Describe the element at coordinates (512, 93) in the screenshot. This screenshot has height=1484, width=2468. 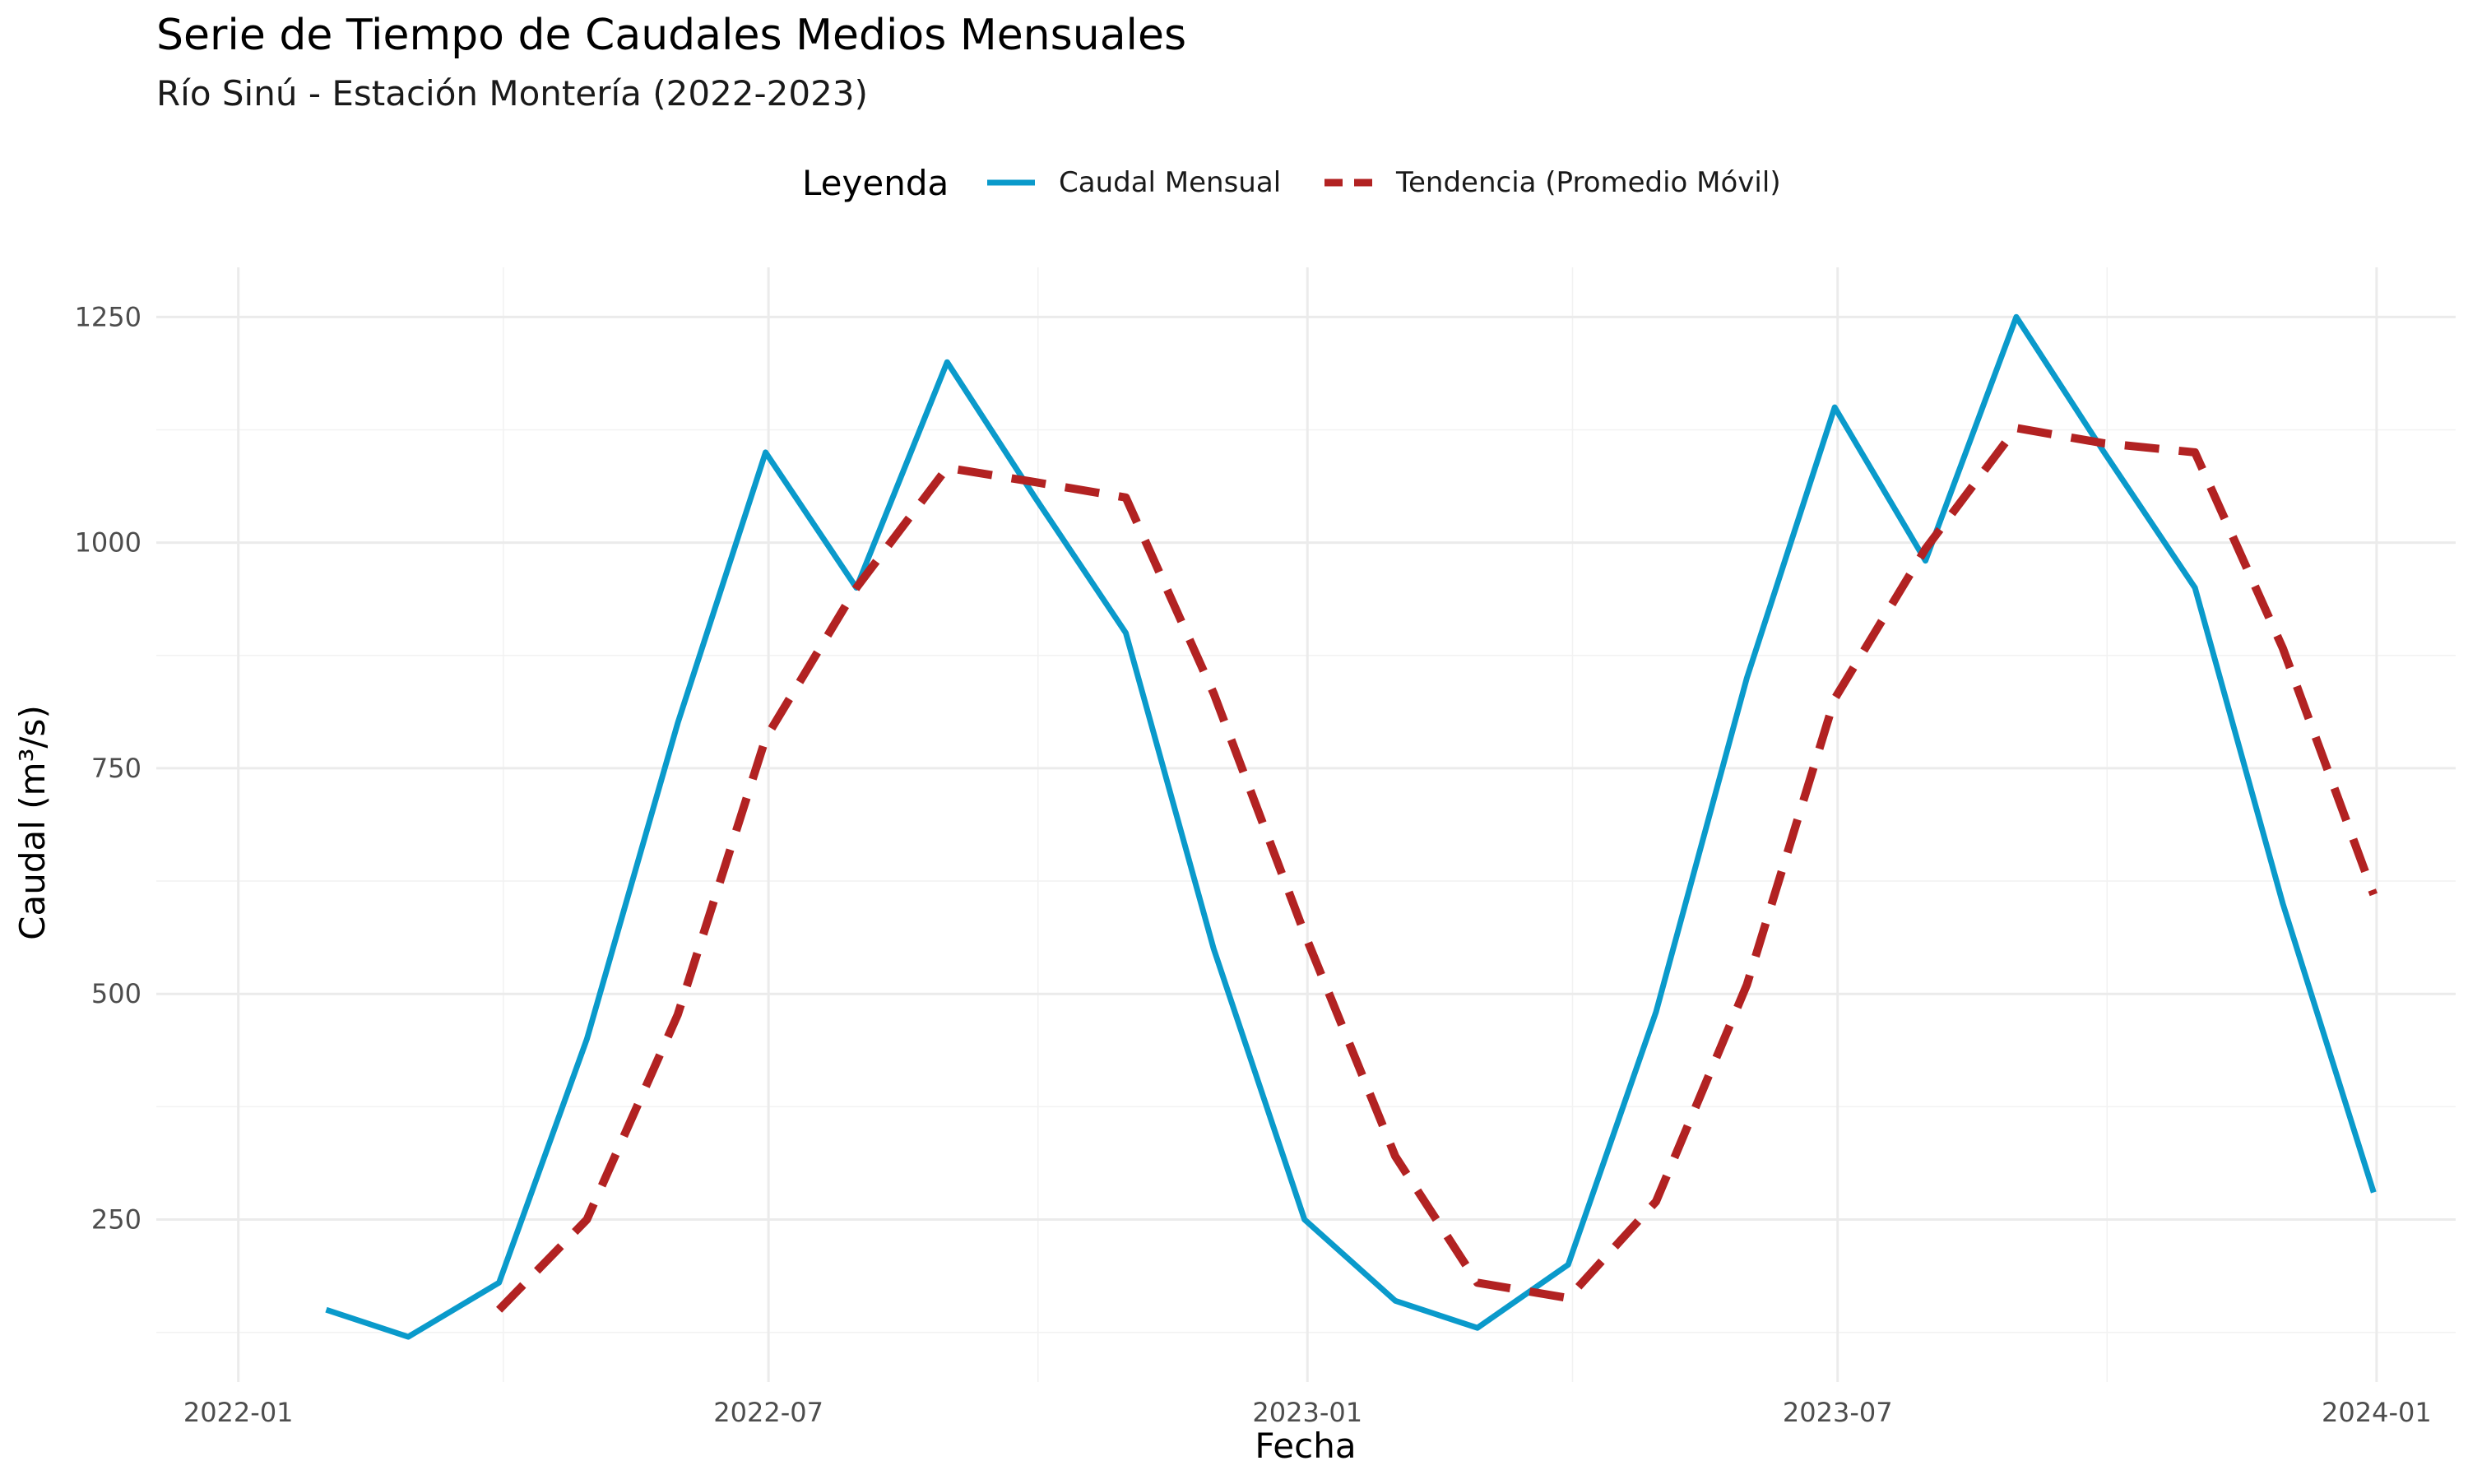
I see `chart-subtitle: Río Sinú - Estación Montería (2022-2023)` at that location.